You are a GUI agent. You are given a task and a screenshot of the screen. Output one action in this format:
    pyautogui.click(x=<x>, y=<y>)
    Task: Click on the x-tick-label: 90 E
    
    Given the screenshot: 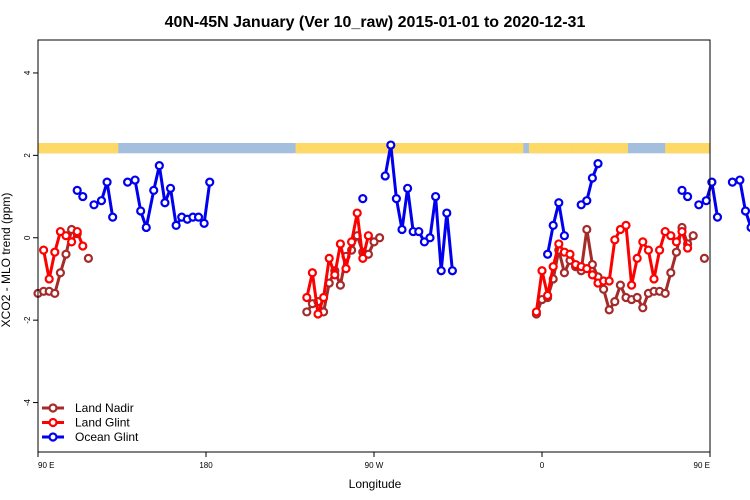 What is the action you would take?
    pyautogui.click(x=46, y=465)
    